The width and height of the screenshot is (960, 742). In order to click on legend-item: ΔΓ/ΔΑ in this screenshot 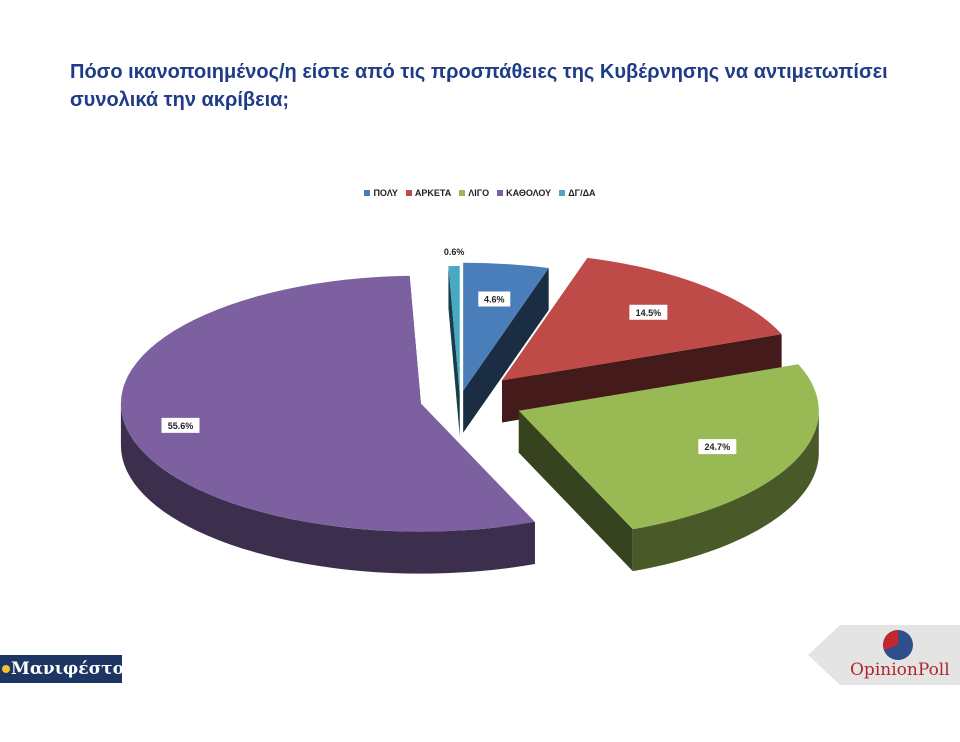, I will do `click(577, 193)`.